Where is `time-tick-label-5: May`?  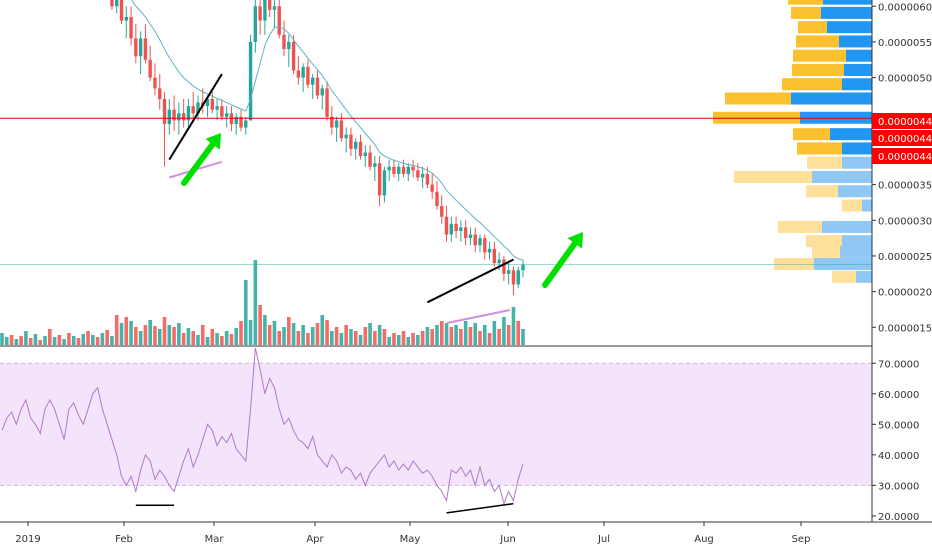 time-tick-label-5: May is located at coordinates (410, 539).